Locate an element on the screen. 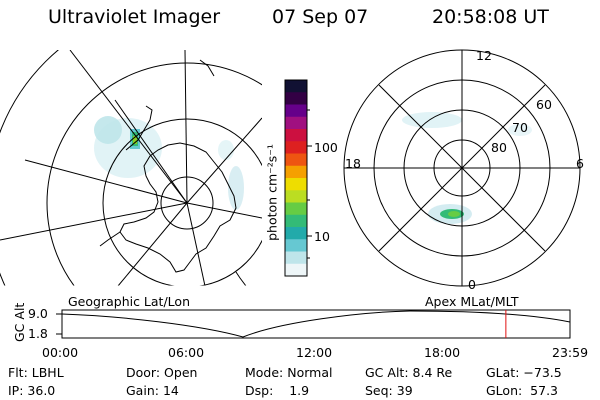 This screenshot has height=400, width=600. left-panel-label: Geographic Lat/Lon is located at coordinates (129, 301).